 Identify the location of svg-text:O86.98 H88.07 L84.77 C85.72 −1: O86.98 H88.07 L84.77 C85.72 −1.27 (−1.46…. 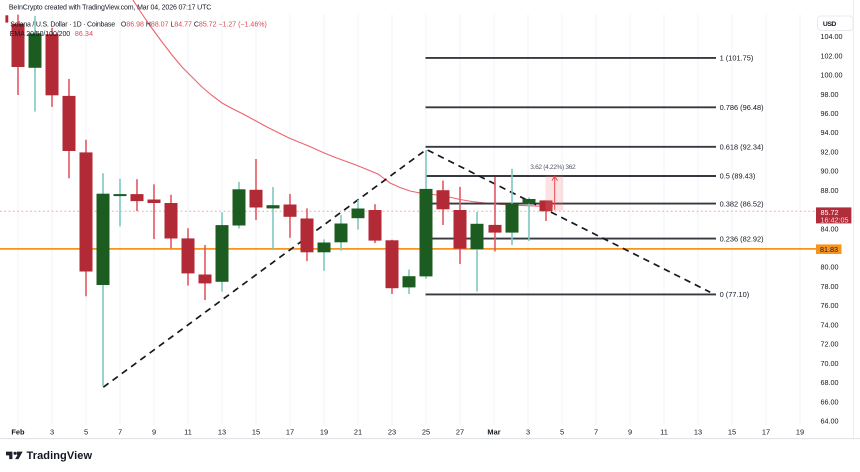
(194, 25).